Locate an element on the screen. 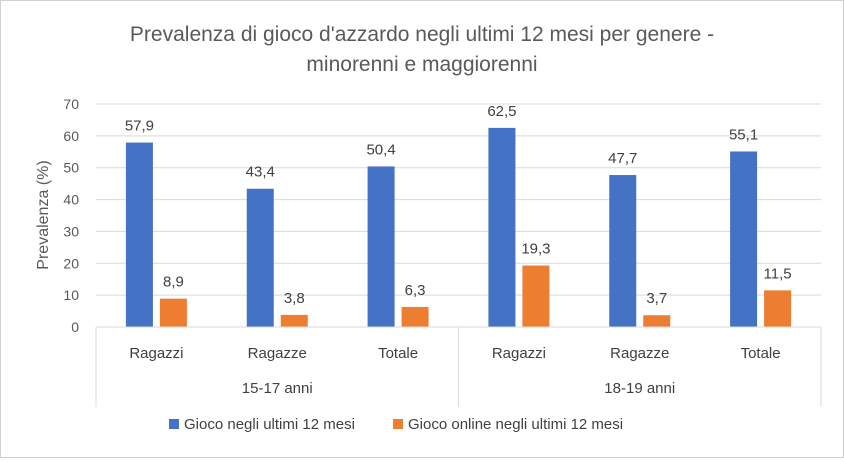  x-group-label: 15-17 anni is located at coordinates (277, 388).